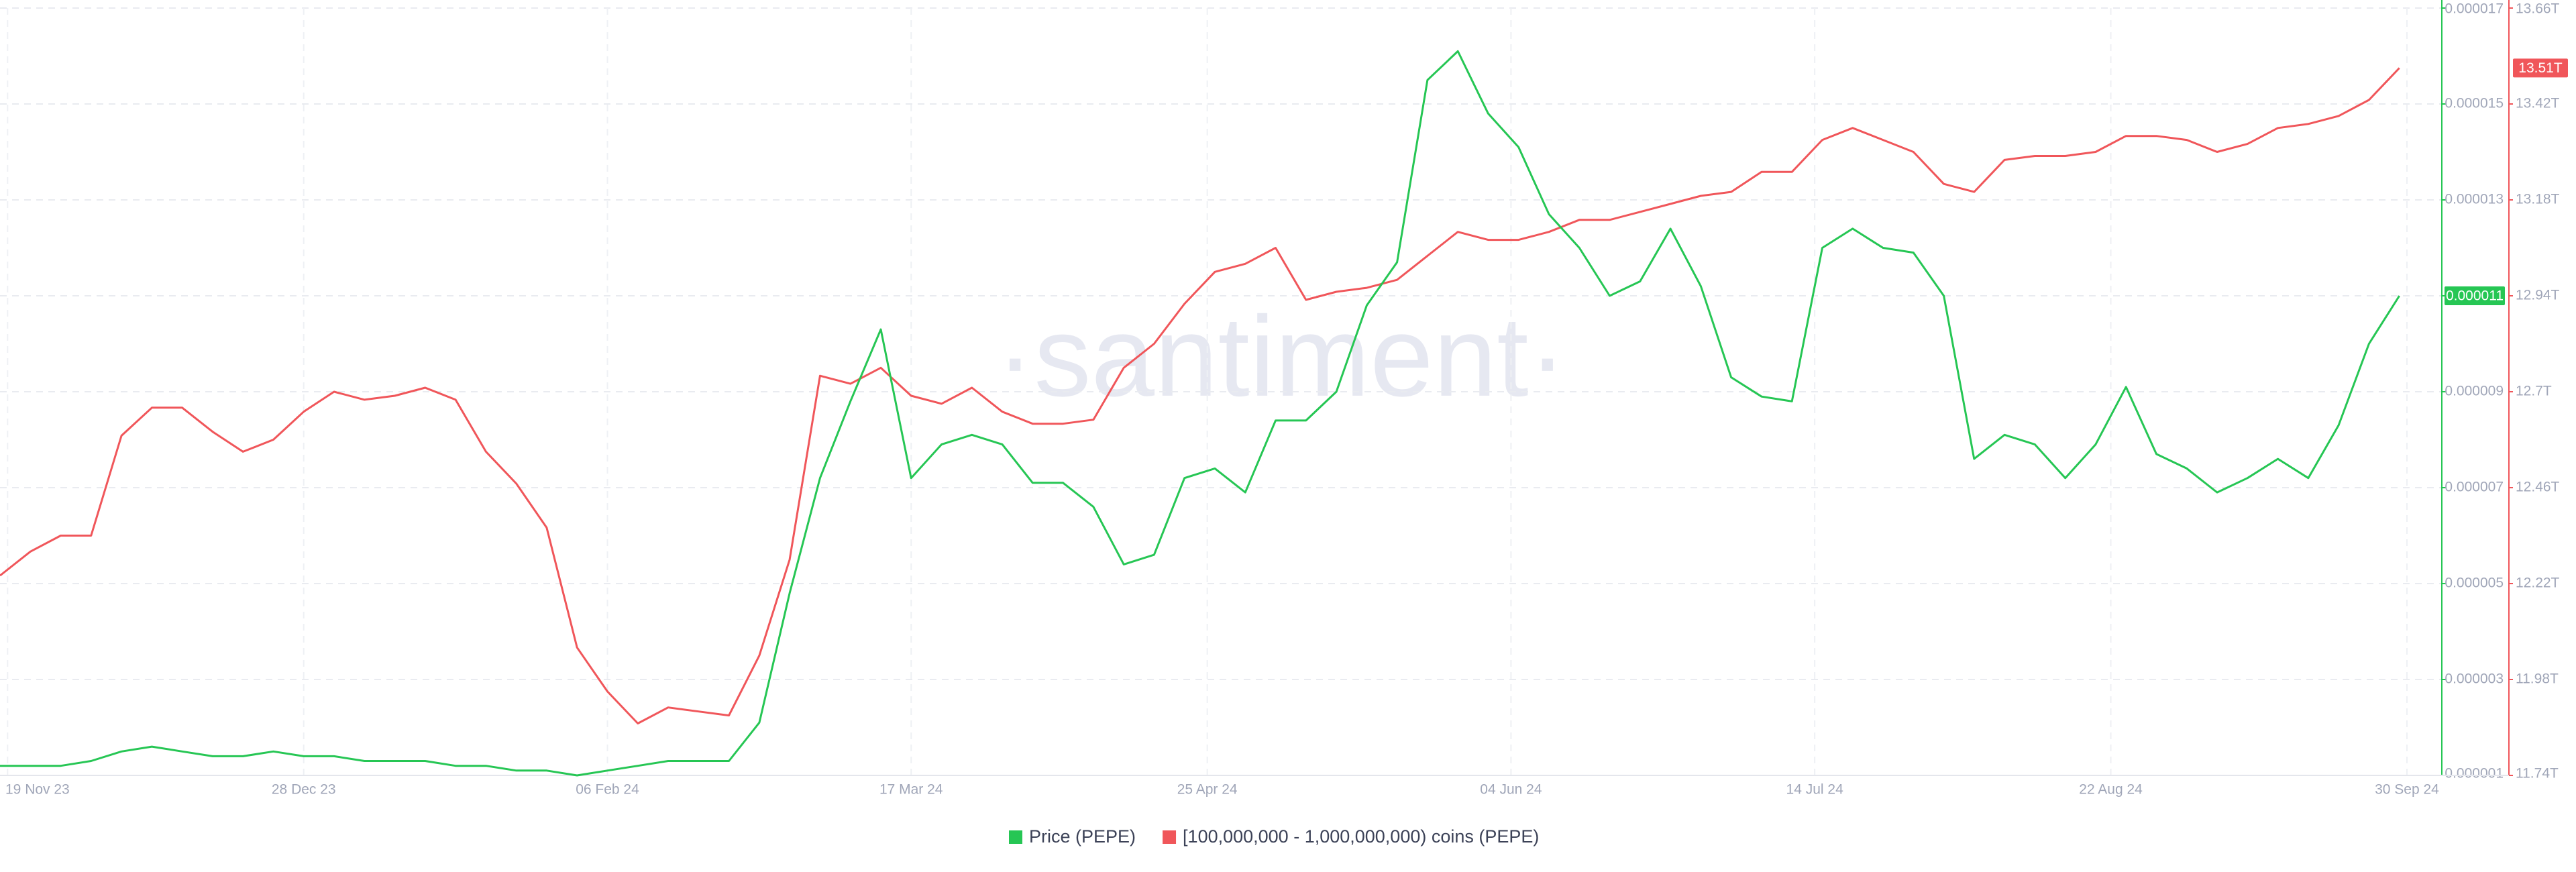  What do you see at coordinates (2474, 679) in the screenshot?
I see `y-tick-label: 0.000003` at bounding box center [2474, 679].